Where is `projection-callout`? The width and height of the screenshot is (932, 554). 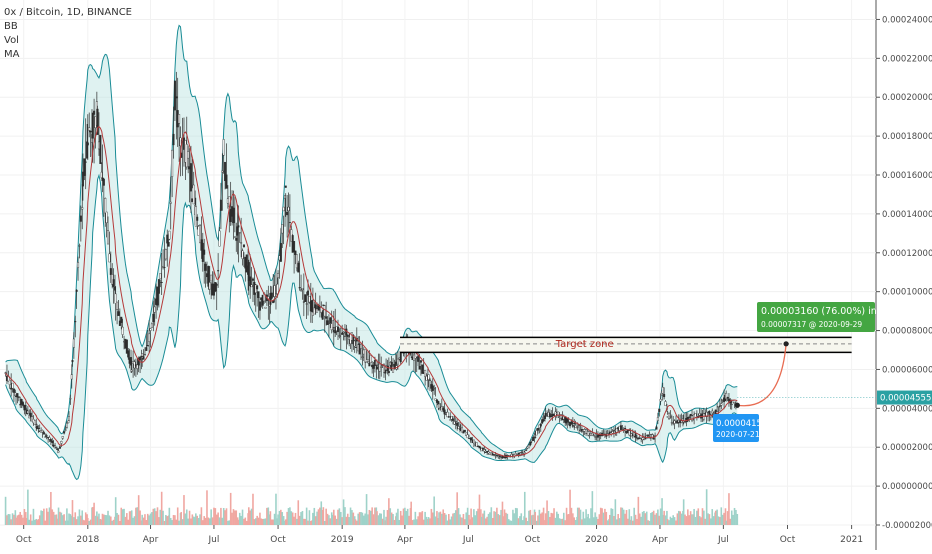
projection-callout is located at coordinates (816, 317).